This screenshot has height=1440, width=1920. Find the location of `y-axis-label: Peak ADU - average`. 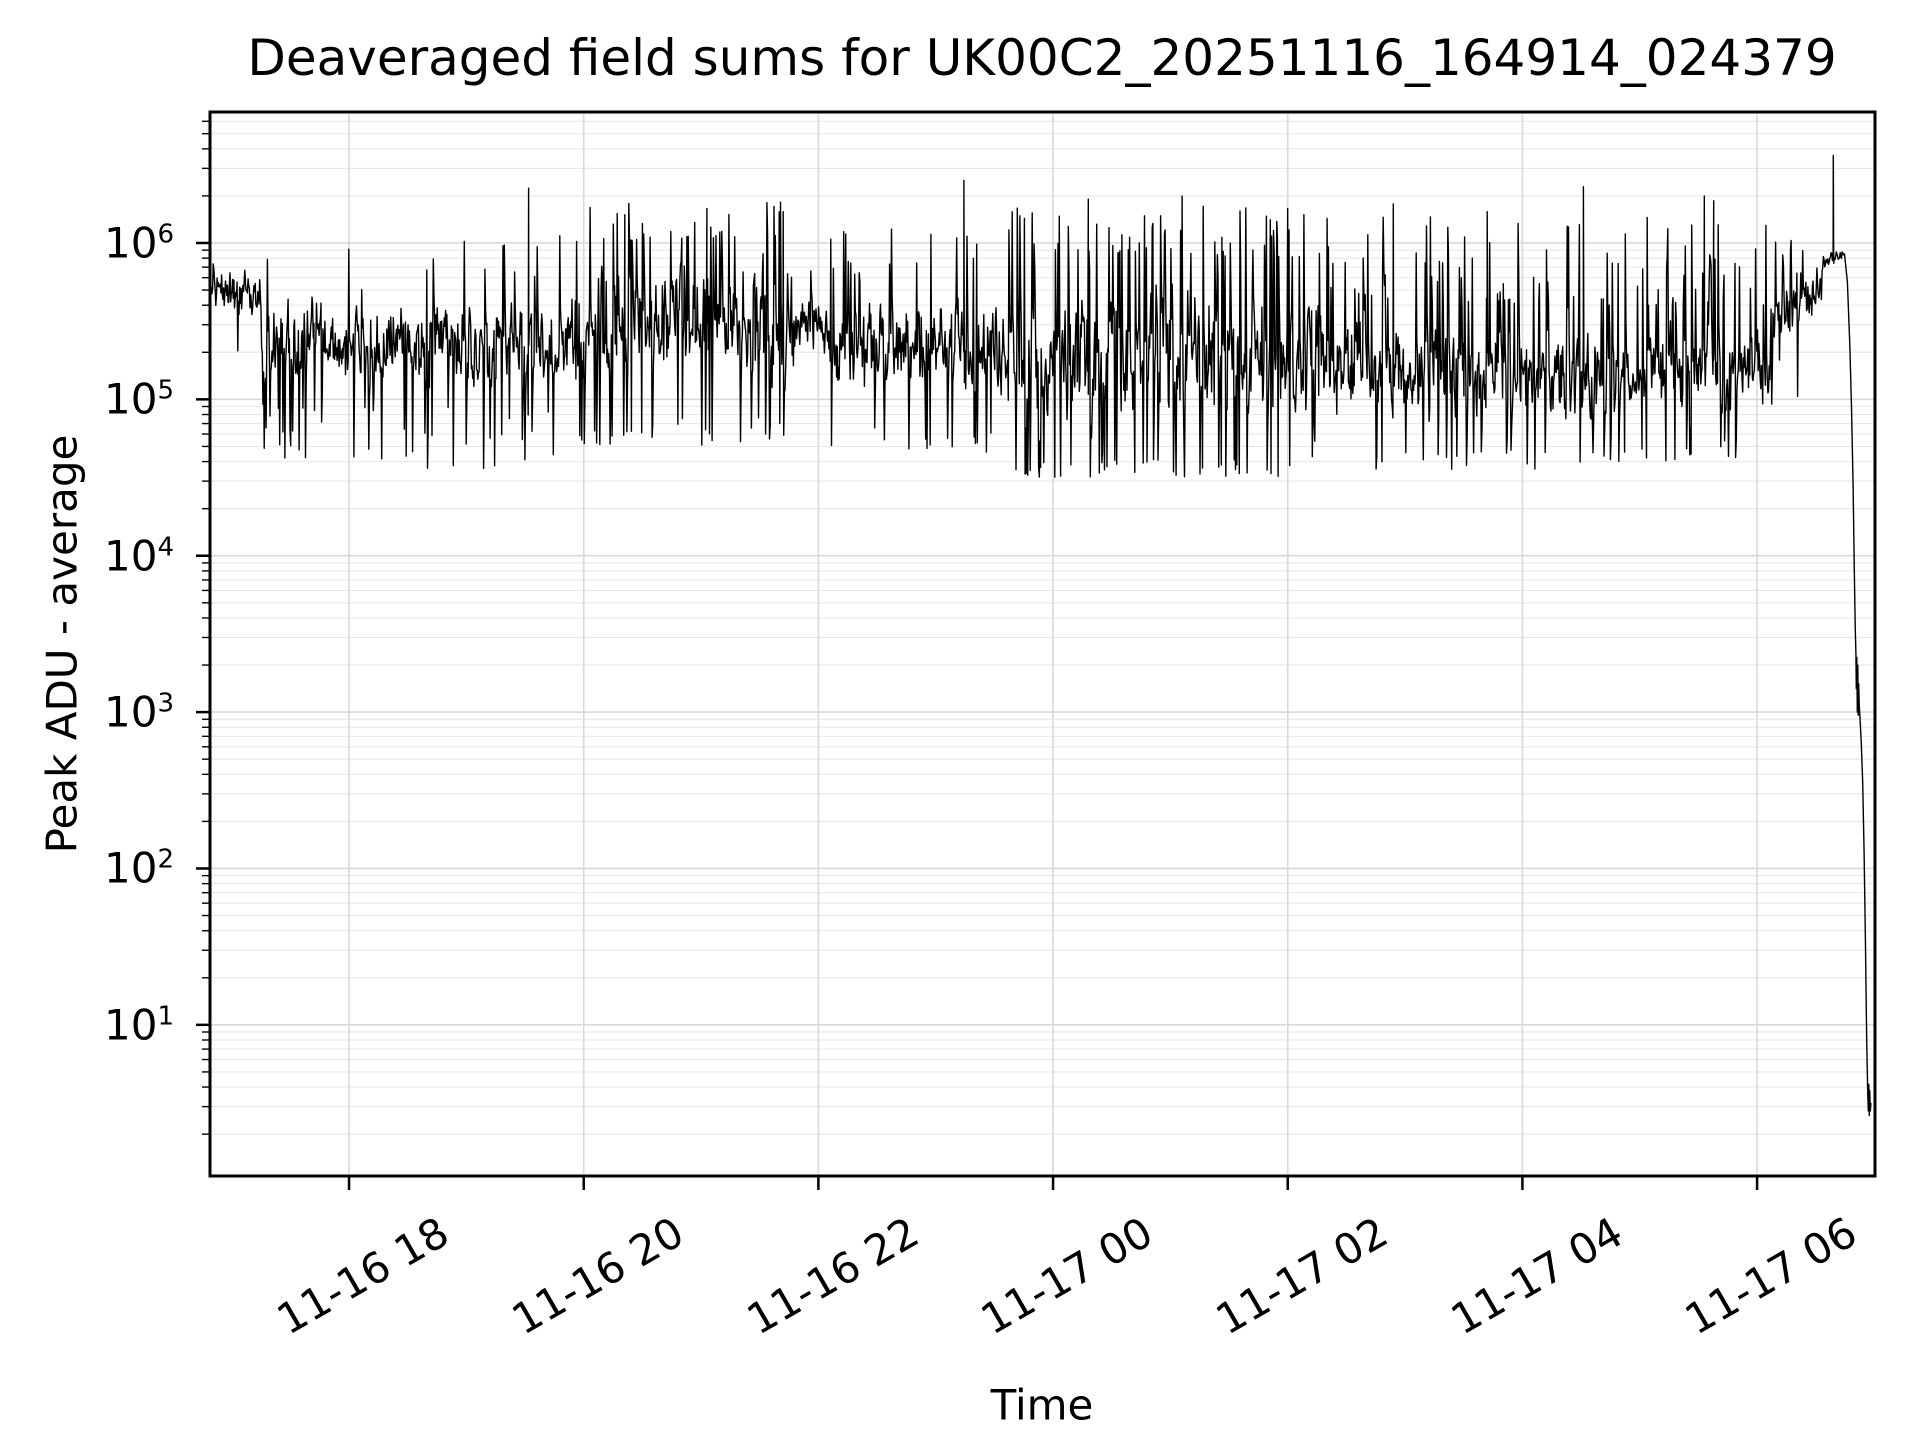

y-axis-label: Peak ADU - average is located at coordinates (62, 644).